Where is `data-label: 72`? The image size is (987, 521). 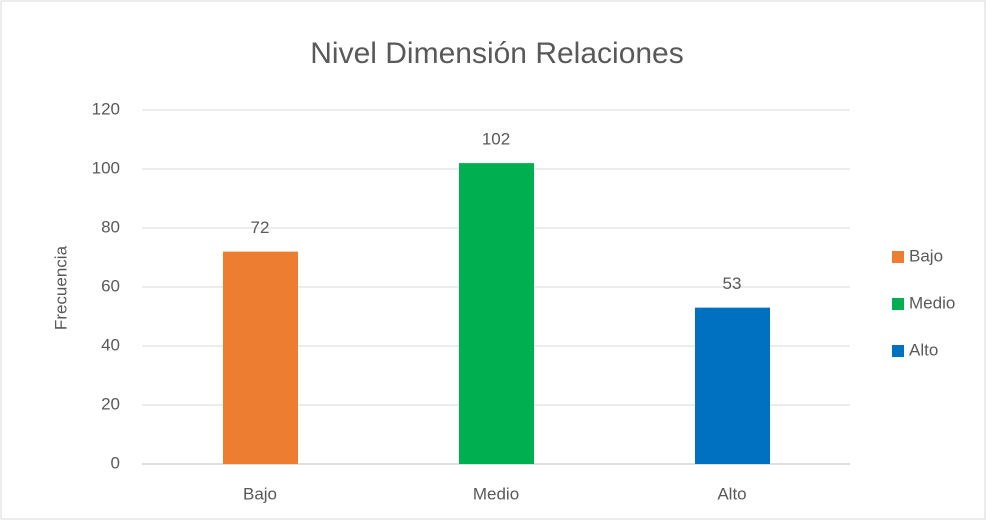 data-label: 72 is located at coordinates (260, 227).